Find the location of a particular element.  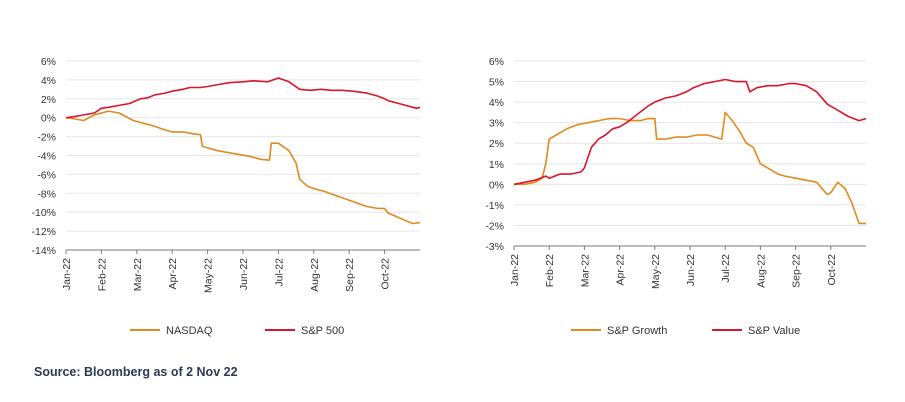

y-tick-label: -12% is located at coordinates (43, 232).